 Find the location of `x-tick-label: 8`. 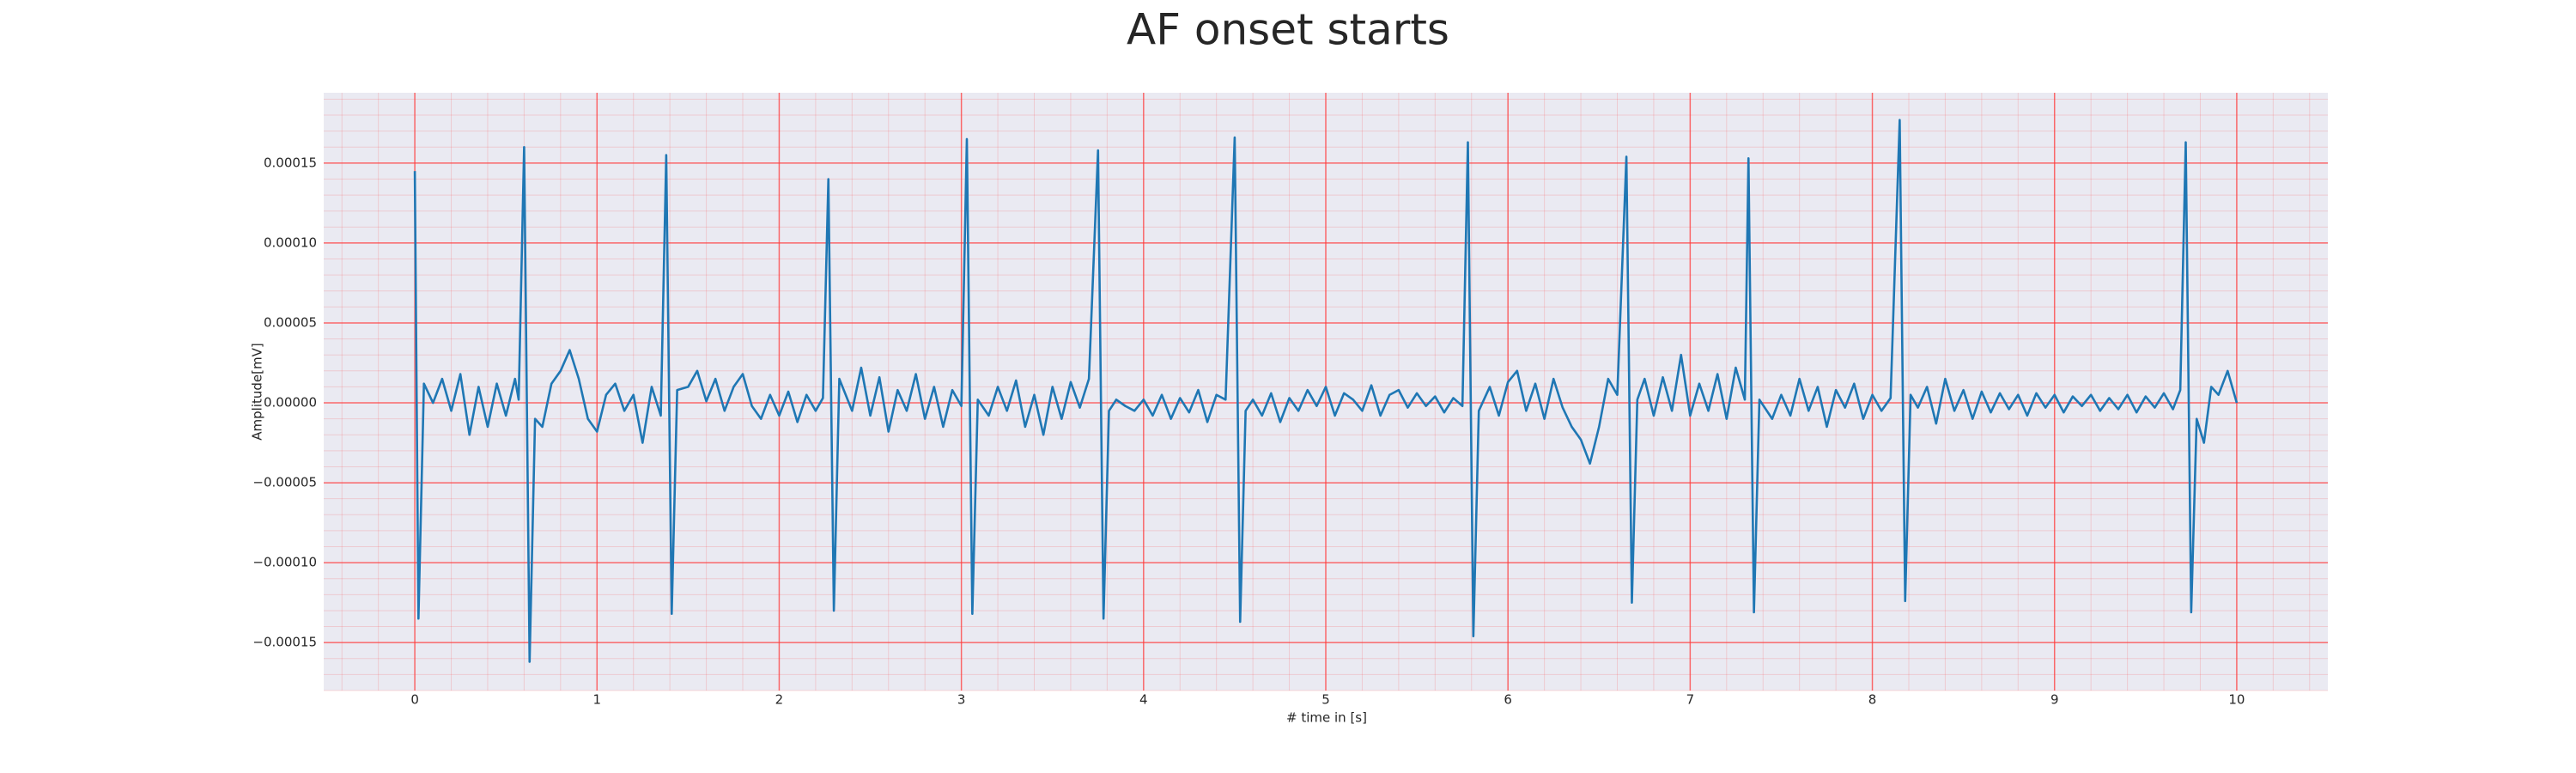

x-tick-label: 8 is located at coordinates (1872, 700).